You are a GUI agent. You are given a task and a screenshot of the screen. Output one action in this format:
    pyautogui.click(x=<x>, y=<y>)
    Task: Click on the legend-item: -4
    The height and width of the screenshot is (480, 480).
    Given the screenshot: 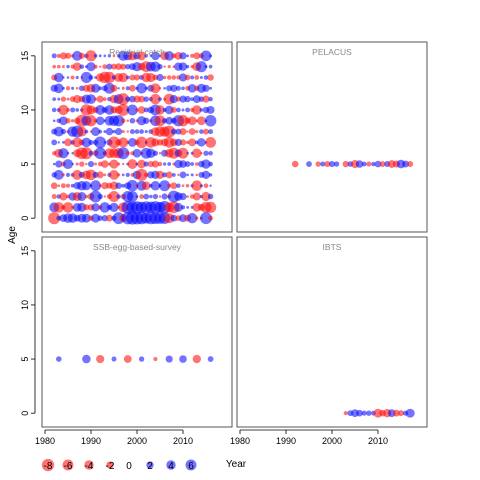 What is the action you would take?
    pyautogui.click(x=89, y=466)
    